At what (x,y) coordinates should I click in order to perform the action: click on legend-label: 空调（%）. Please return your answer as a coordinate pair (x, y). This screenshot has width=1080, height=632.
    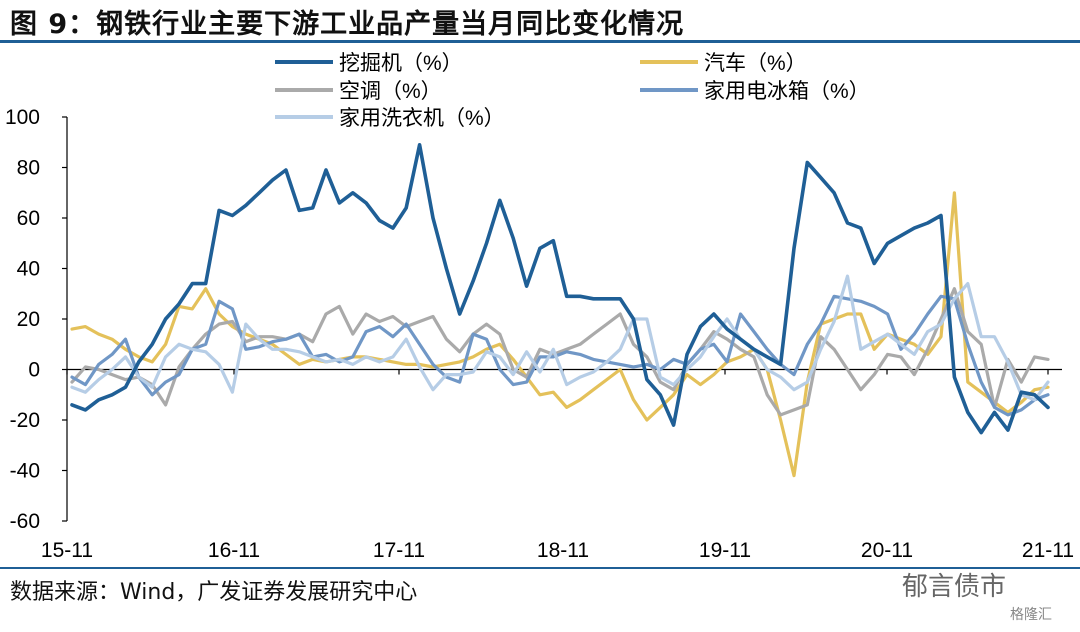
    Looking at the image, I should click on (390, 91).